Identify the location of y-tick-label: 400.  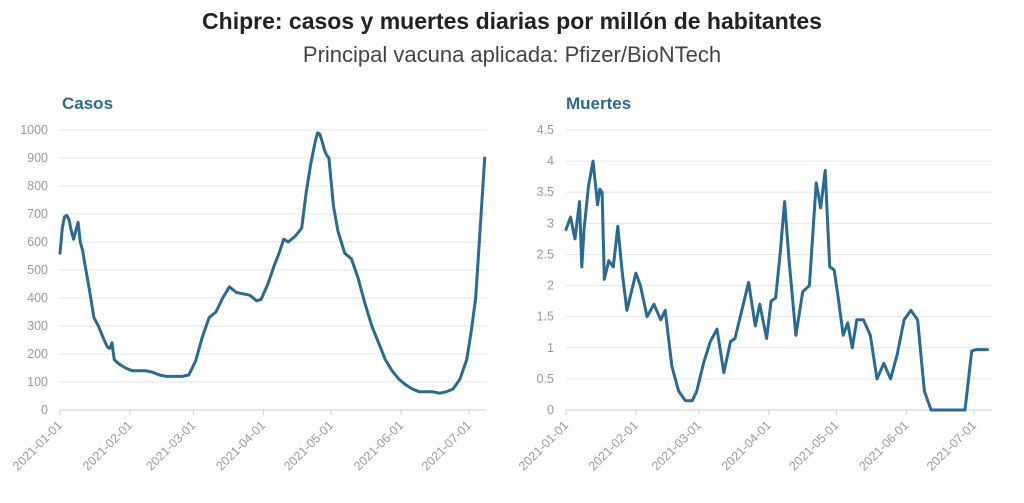
(37, 298).